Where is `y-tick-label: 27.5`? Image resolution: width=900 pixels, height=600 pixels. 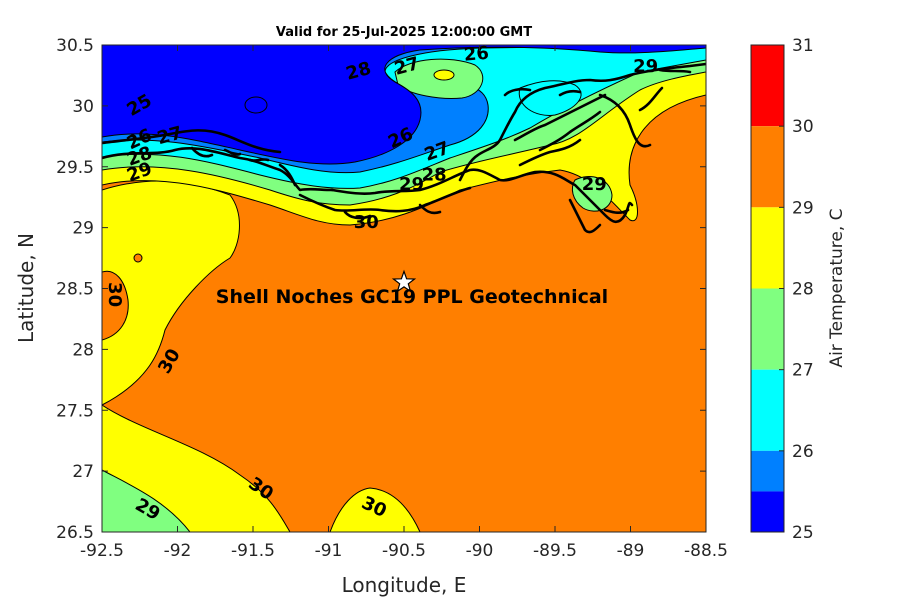 y-tick-label: 27.5 is located at coordinates (75, 411).